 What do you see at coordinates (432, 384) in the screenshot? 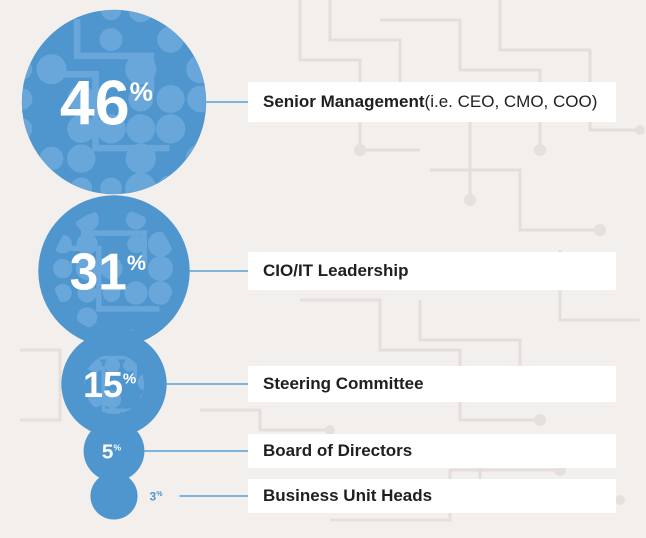
I see `category-label-steering-committee: Steering Committee` at bounding box center [432, 384].